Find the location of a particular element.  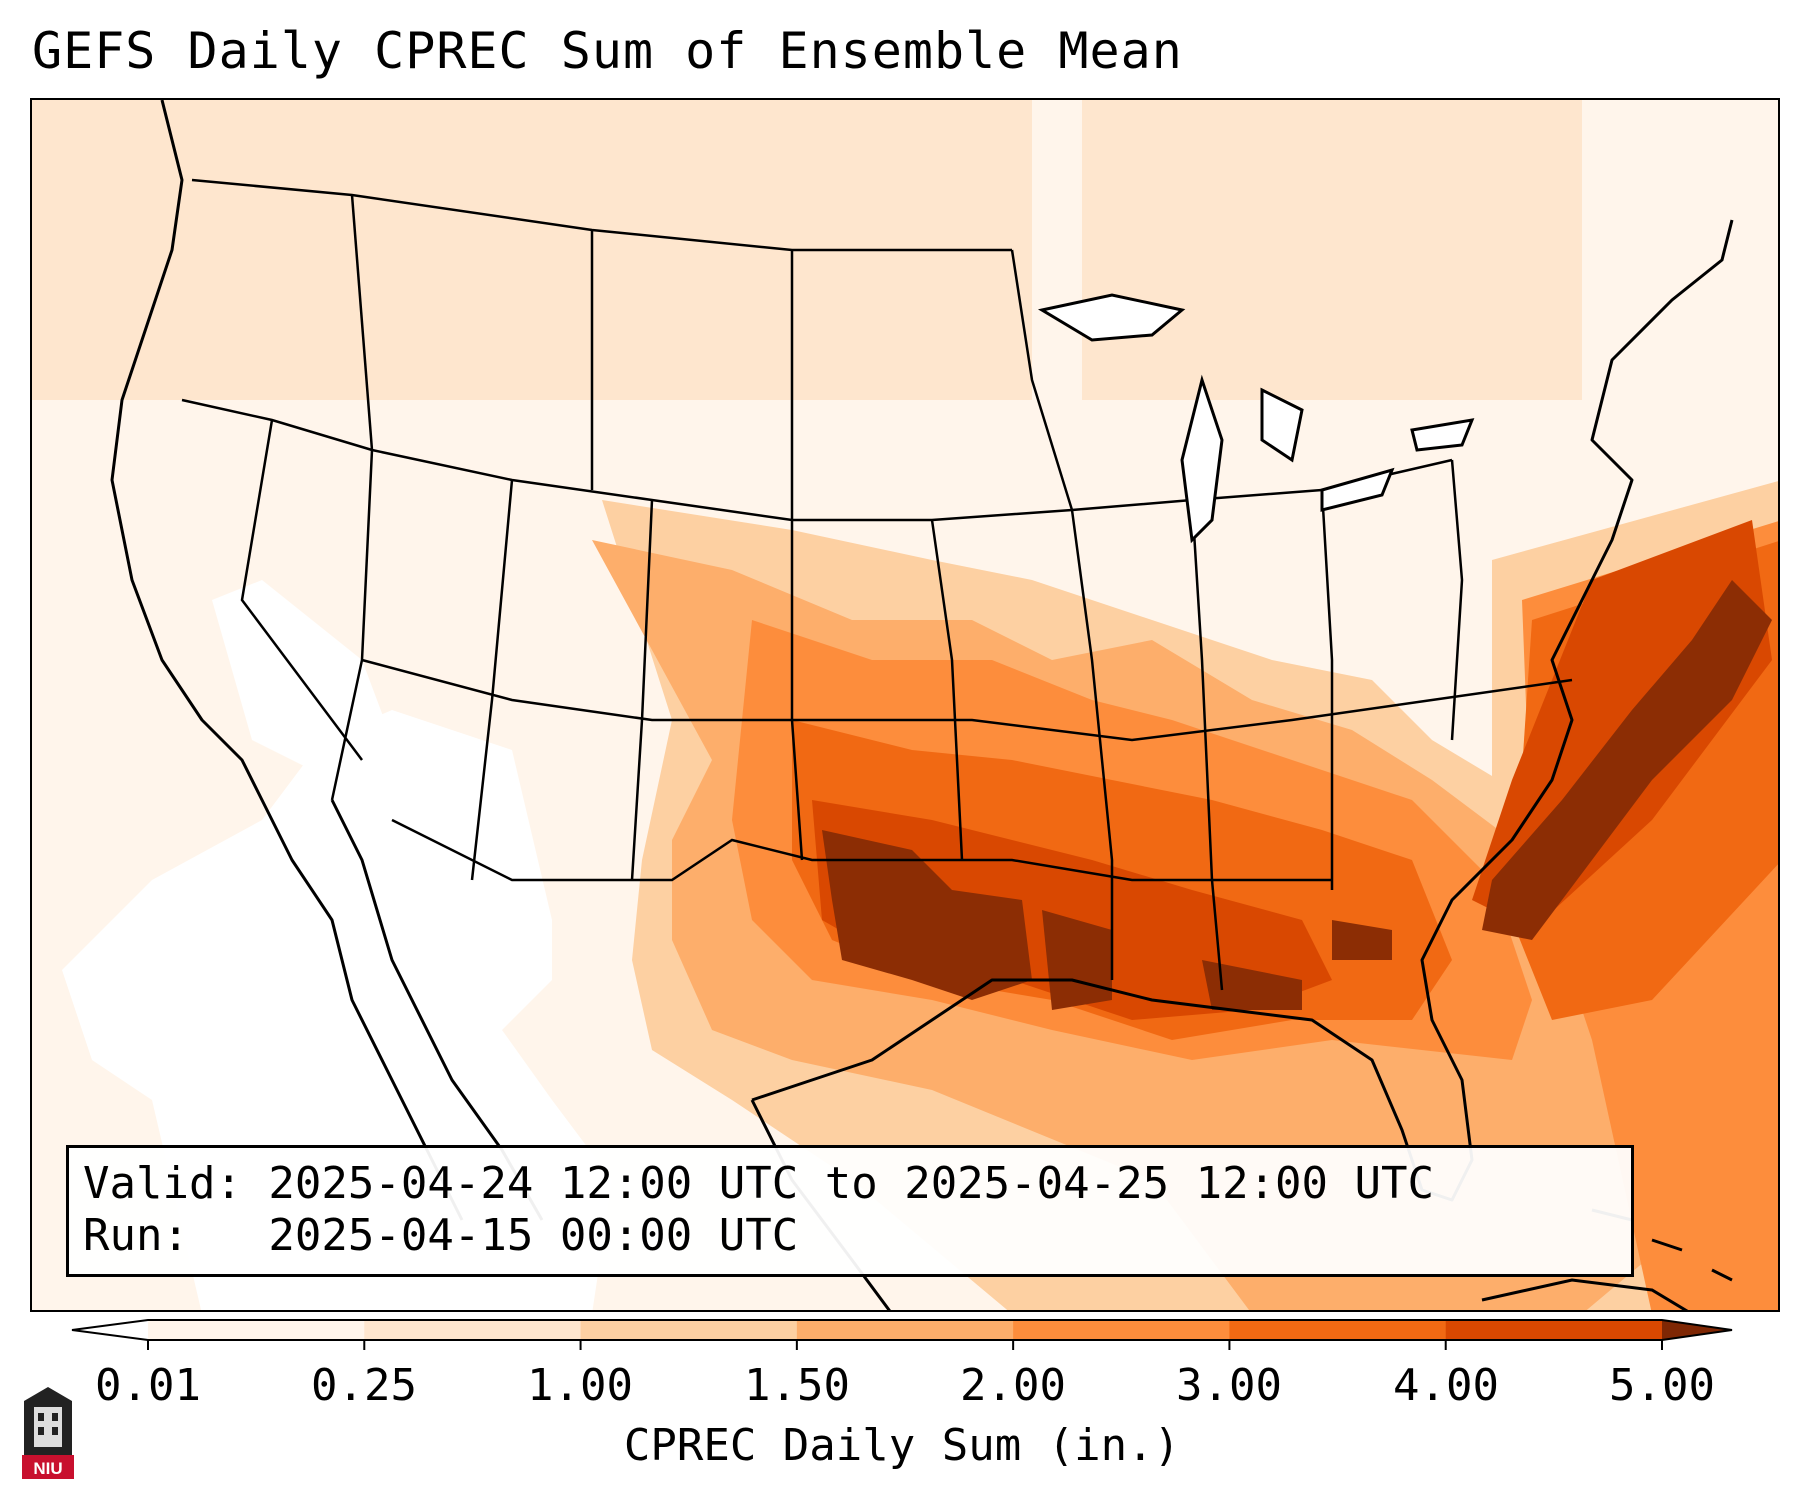

minnesota-border is located at coordinates (1042, 380).